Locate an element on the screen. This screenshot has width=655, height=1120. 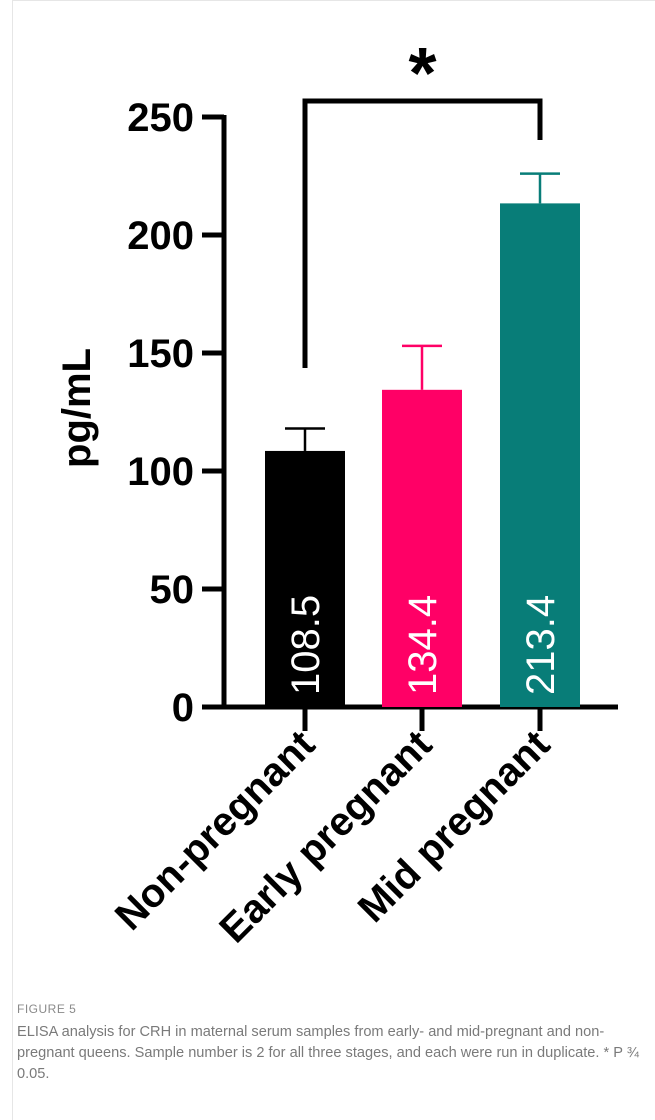
figure-label: FIGURE 5 is located at coordinates (47, 1009).